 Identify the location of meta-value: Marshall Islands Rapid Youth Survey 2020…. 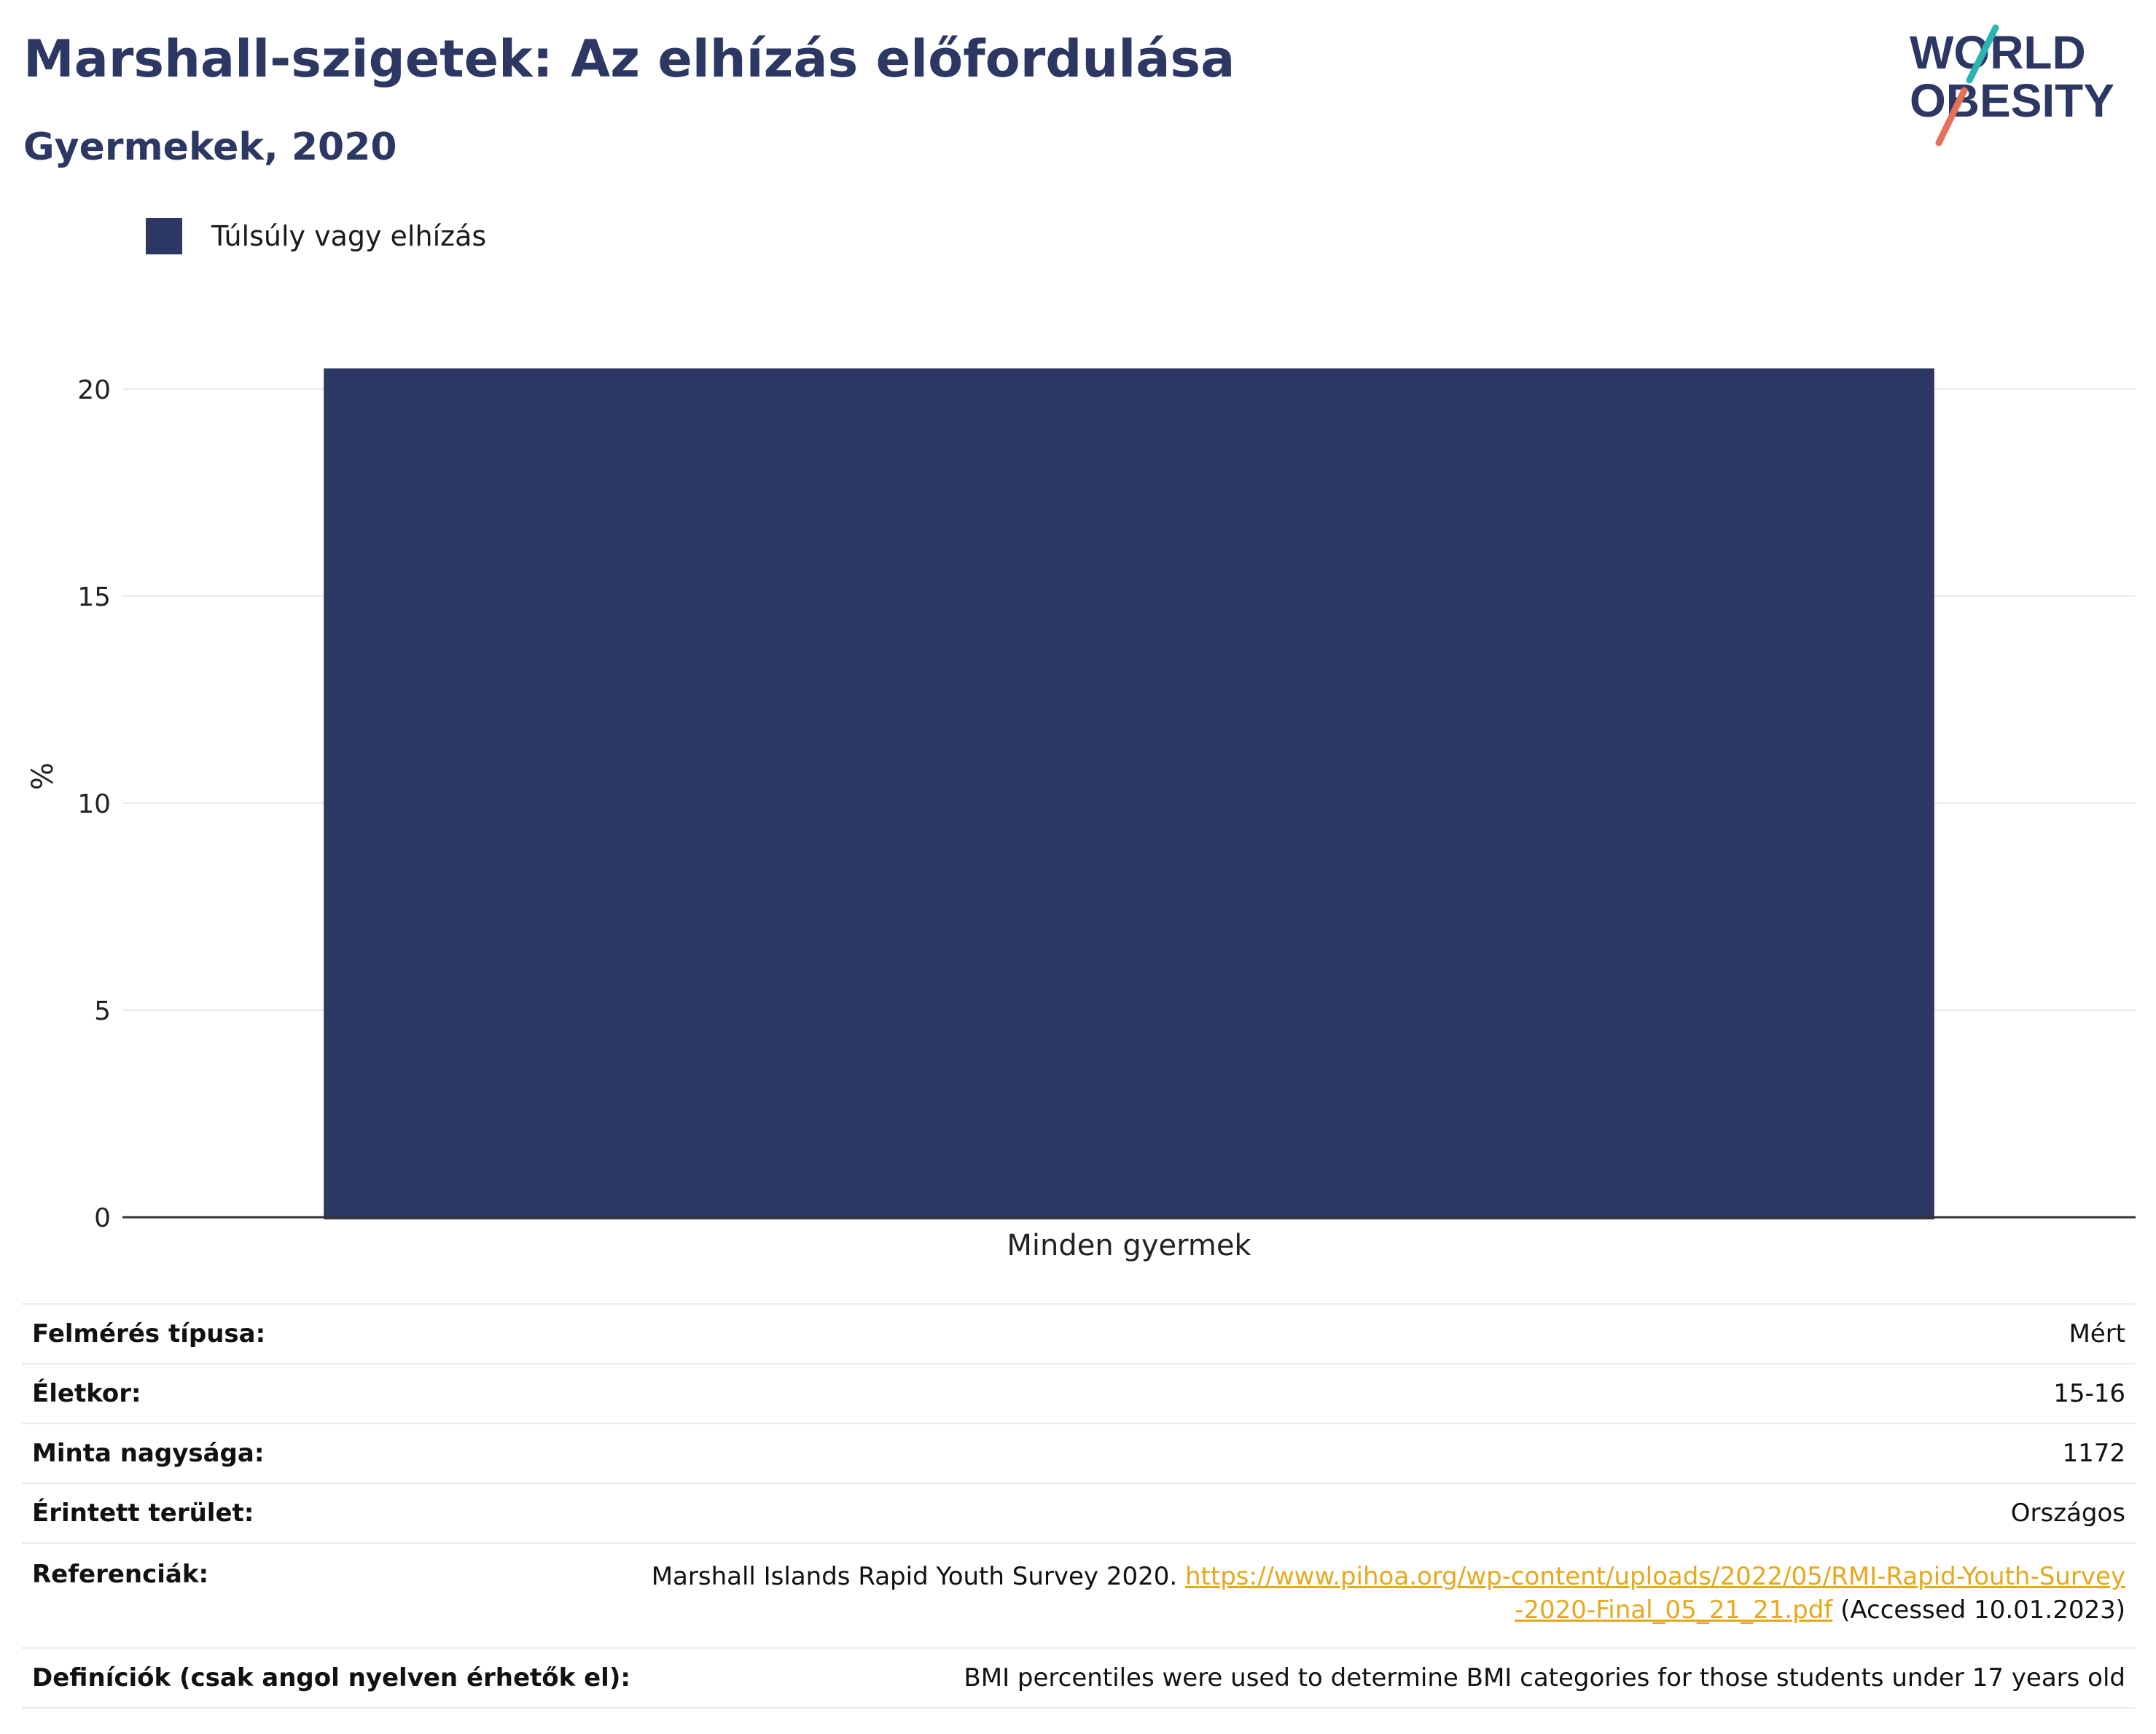
(1388, 1595).